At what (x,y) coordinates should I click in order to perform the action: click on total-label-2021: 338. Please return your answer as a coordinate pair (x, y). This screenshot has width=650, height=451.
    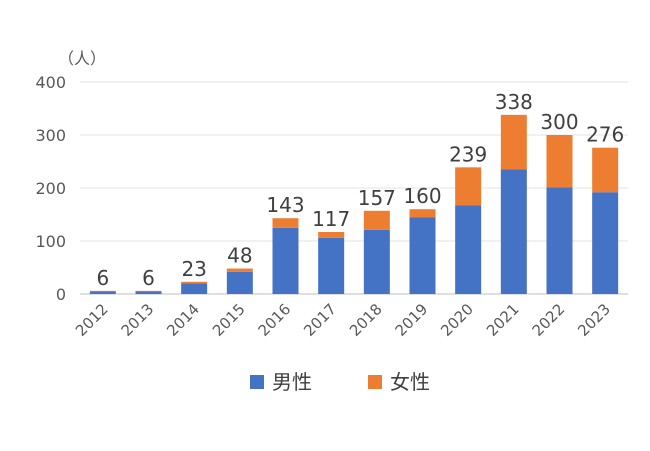
    Looking at the image, I should click on (514, 102).